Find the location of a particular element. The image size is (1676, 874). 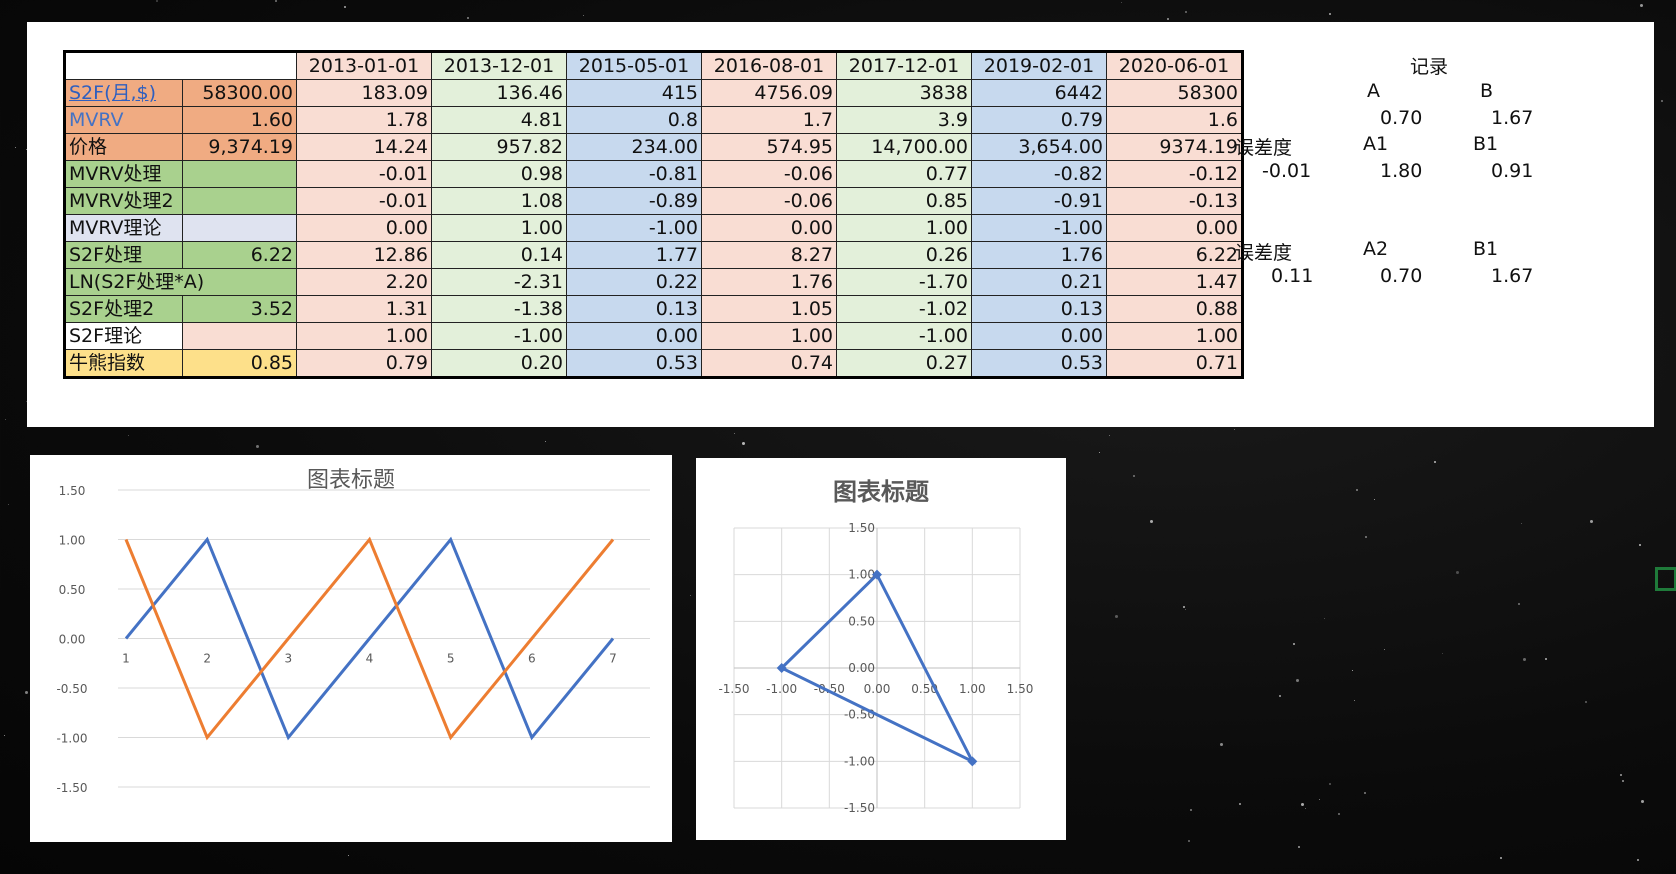

table-cell: 415 is located at coordinates (634, 93).